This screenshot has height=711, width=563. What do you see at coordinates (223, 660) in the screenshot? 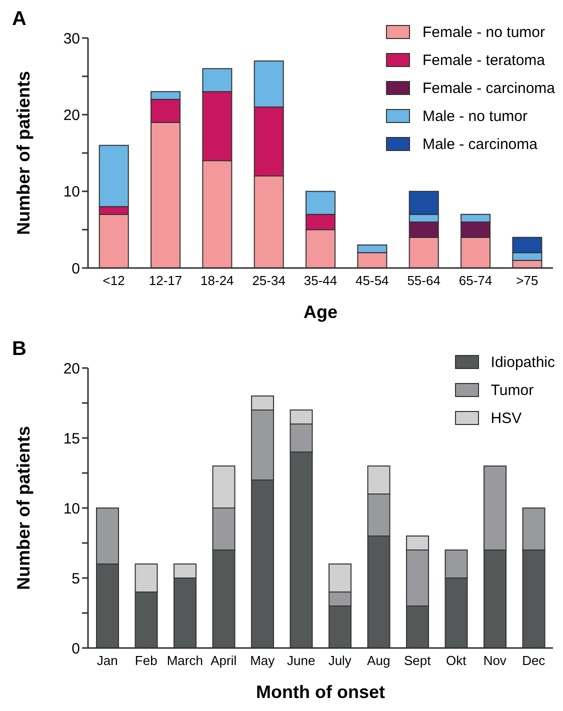
I see `x-tick-label: April` at bounding box center [223, 660].